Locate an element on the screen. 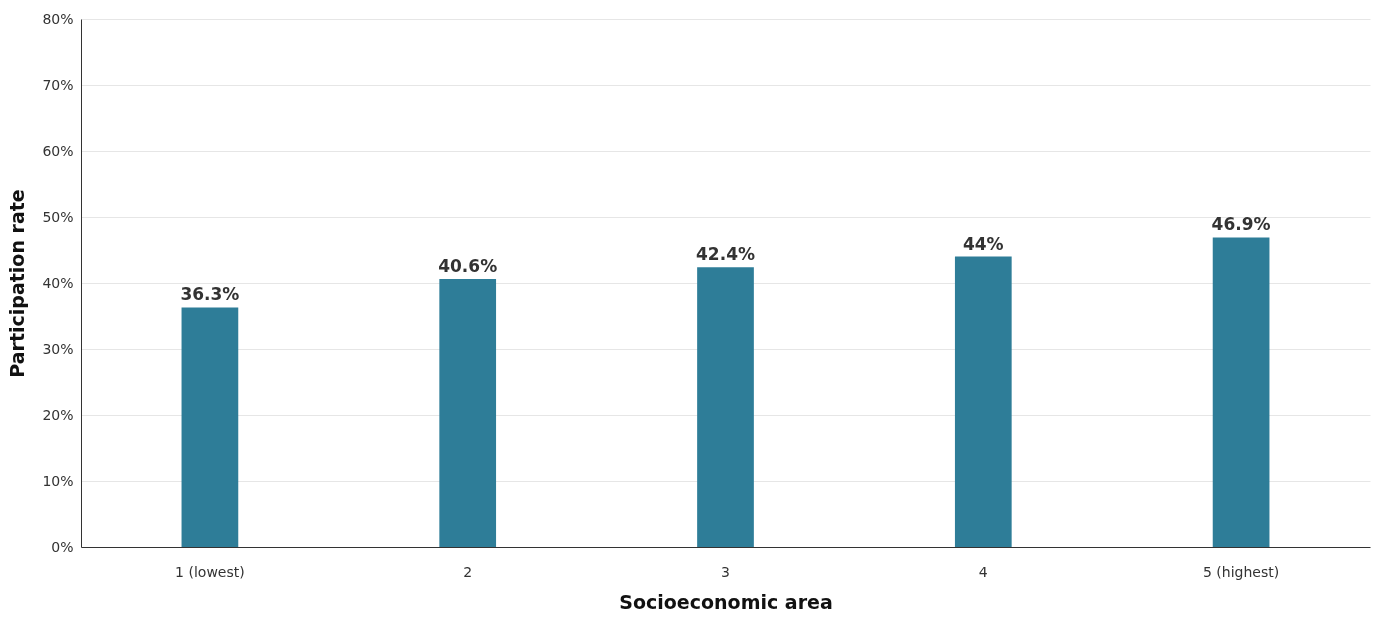 This screenshot has height=618, width=1382. y-tick-label: 10% is located at coordinates (58, 480).